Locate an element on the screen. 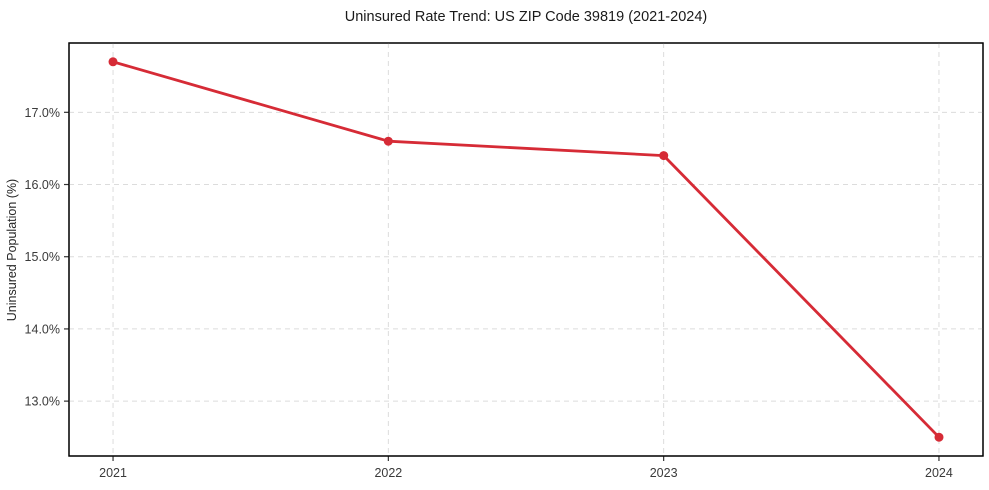 Image resolution: width=989 pixels, height=490 pixels. y-tick-label: 13.0% is located at coordinates (42, 402).